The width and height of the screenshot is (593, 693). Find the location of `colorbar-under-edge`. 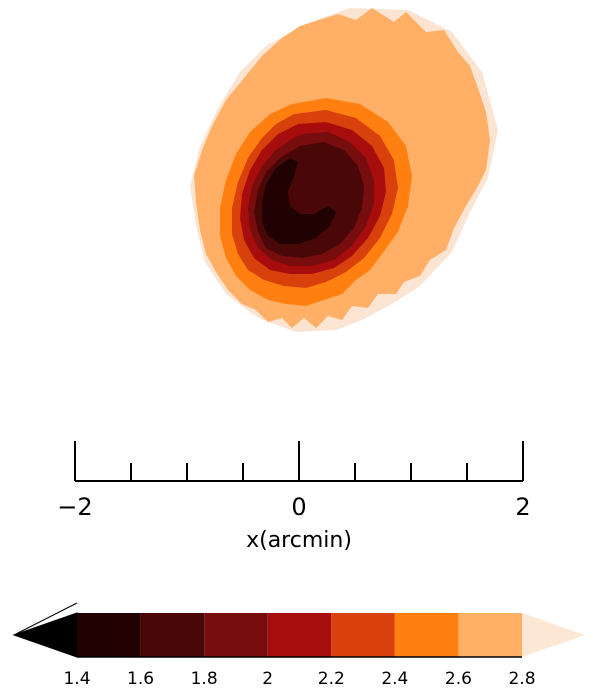

colorbar-under-edge is located at coordinates (45, 619).